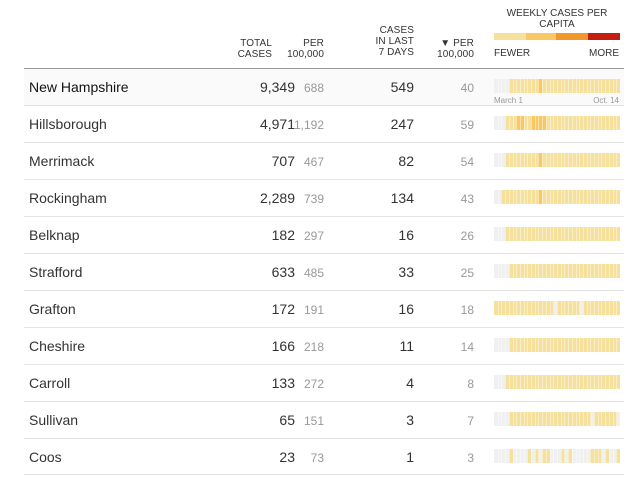  I want to click on header-per-100k-sorted: ▼ PER 100,000, so click(455, 49).